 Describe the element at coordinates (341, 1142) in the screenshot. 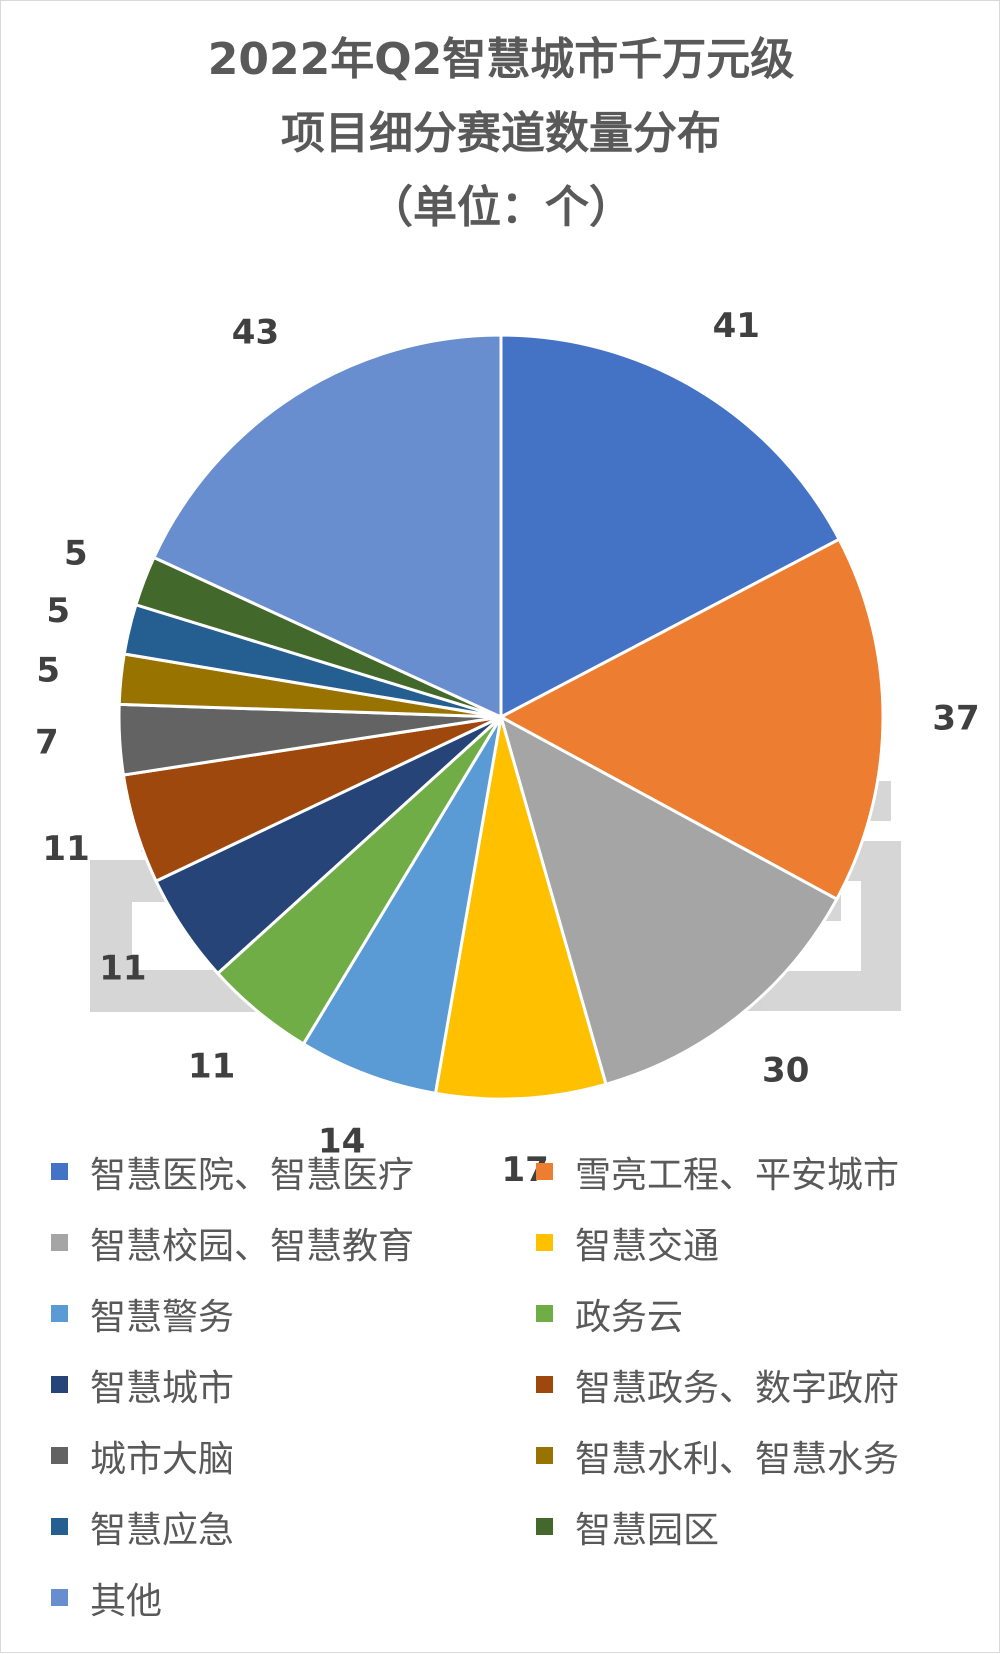

I see `data-label: 14` at that location.